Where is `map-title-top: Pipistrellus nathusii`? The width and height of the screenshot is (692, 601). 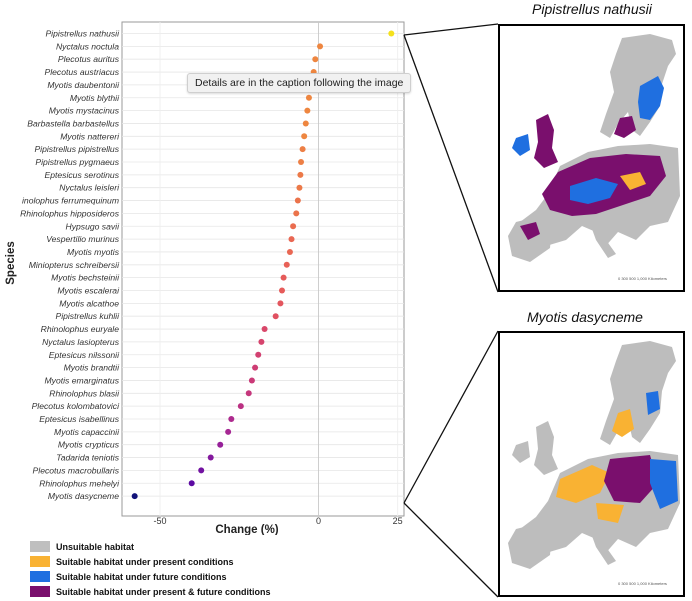 map-title-top: Pipistrellus nathusii is located at coordinates (592, 9).